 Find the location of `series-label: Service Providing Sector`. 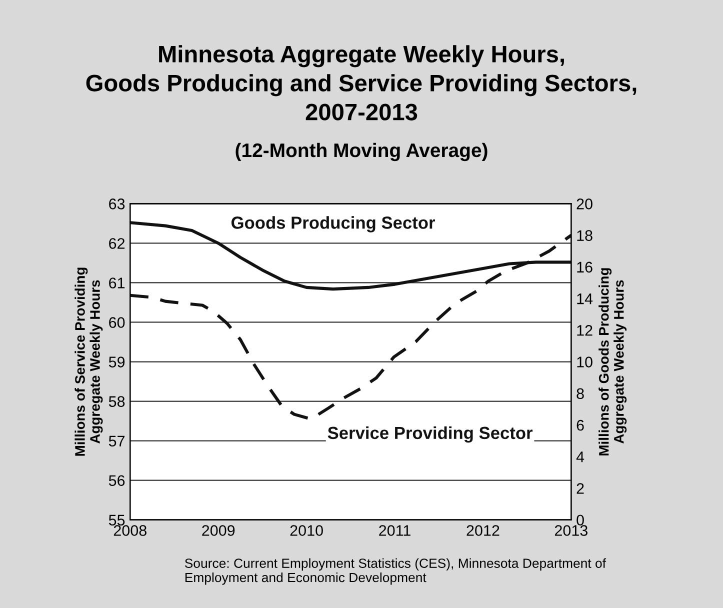

series-label: Service Providing Sector is located at coordinates (430, 434).